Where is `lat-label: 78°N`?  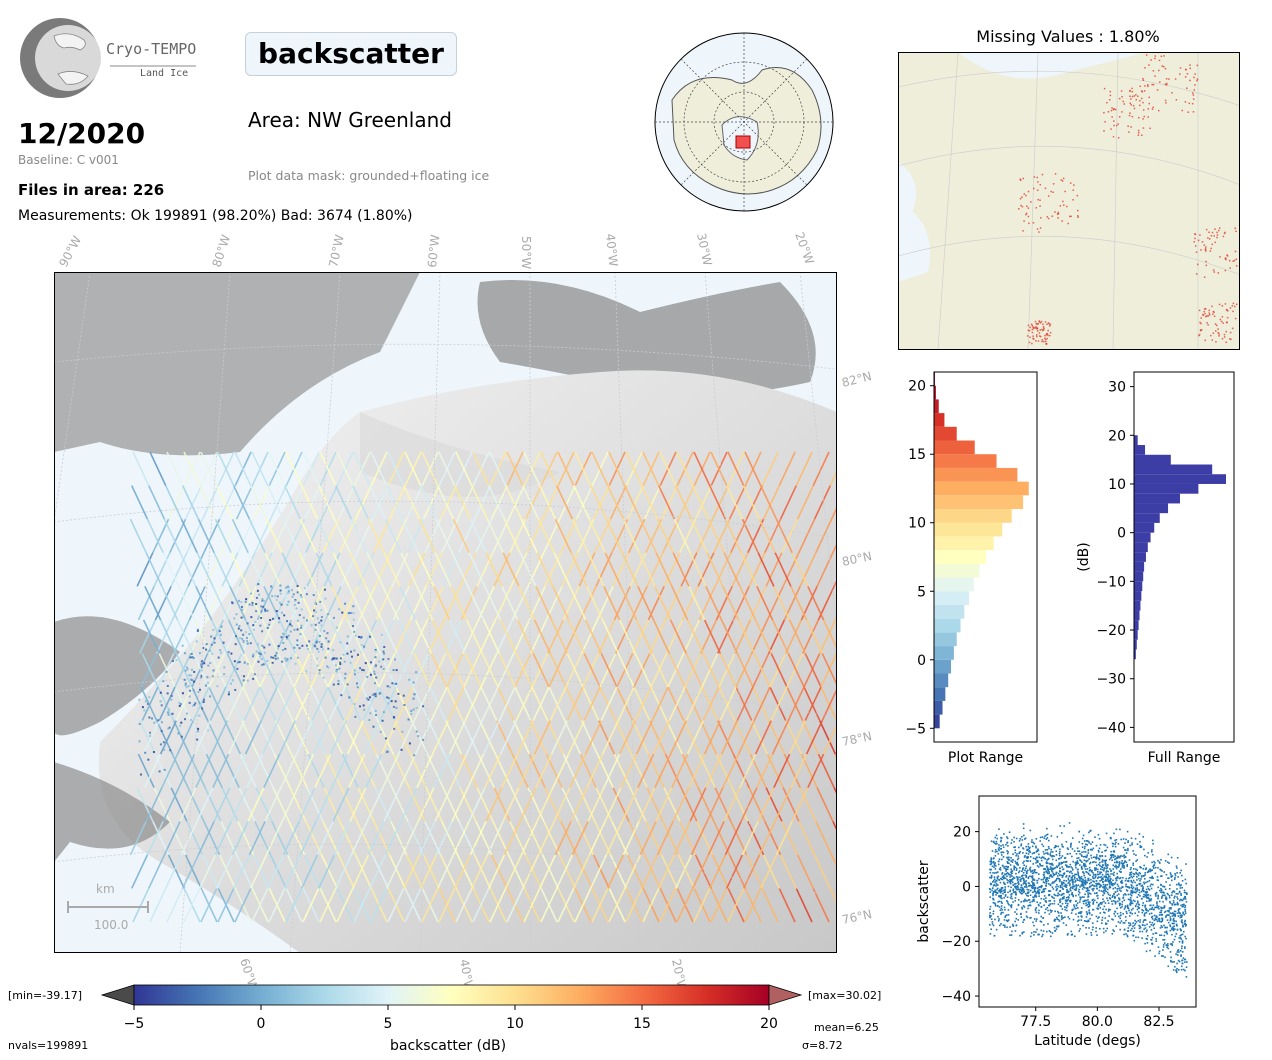
lat-label: 78°N is located at coordinates (857, 739).